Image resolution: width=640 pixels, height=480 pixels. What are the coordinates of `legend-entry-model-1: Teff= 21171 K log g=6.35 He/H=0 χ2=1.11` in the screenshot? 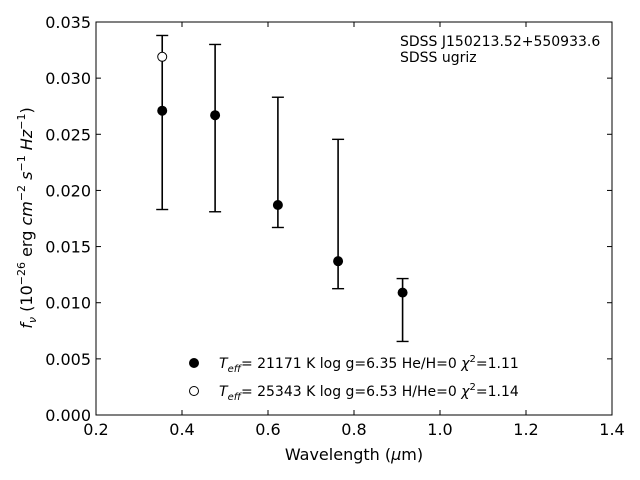 It's located at (369, 364).